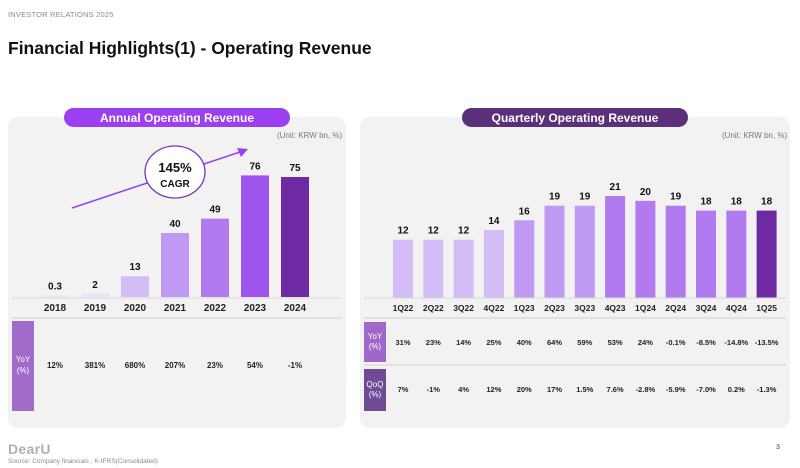 Image resolution: width=800 pixels, height=468 pixels. I want to click on quarterly-yoy-value-4Q22: 25%, so click(493, 342).